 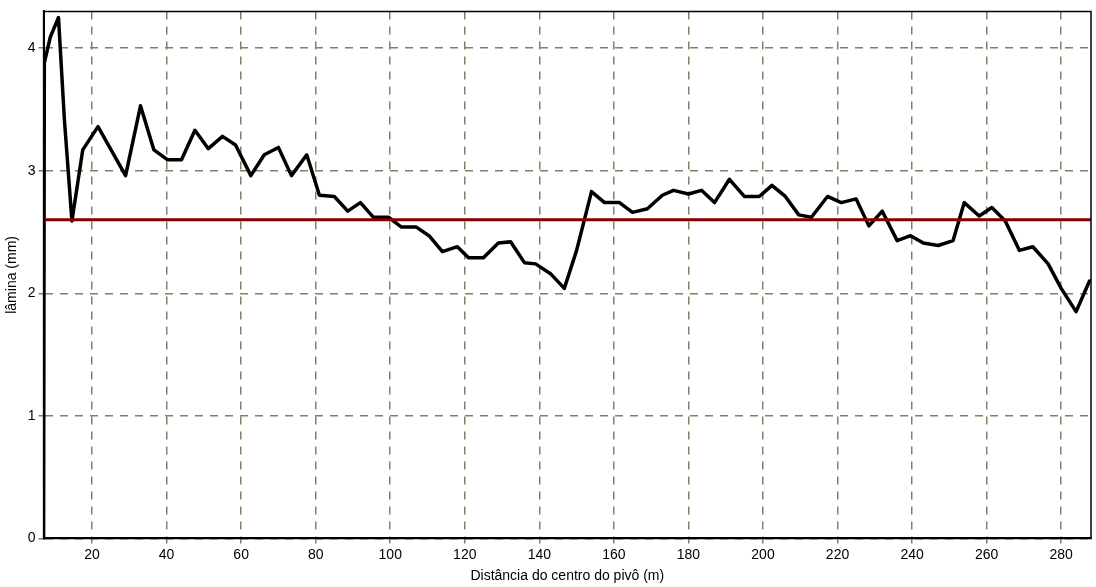 What do you see at coordinates (567, 575) in the screenshot?
I see `x-axis-title: Distância do centro do pivô (m)` at bounding box center [567, 575].